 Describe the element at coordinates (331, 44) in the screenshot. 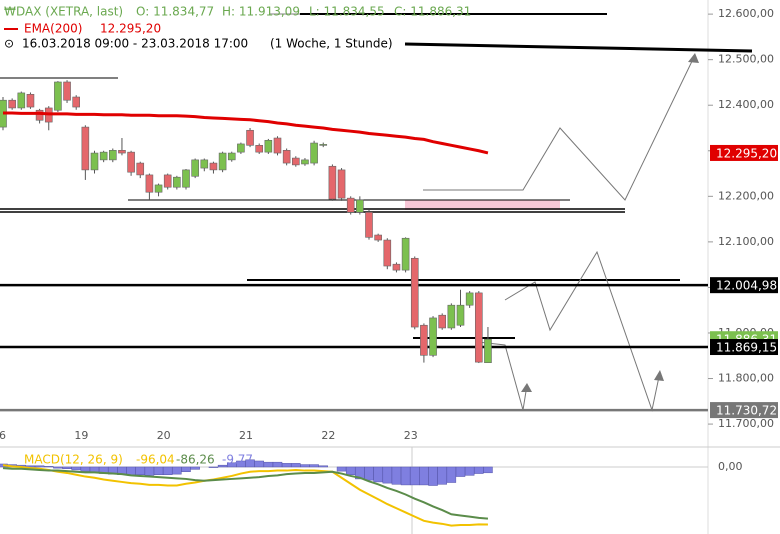

I see `period: (1 Woche, 1 Stunde)` at that location.